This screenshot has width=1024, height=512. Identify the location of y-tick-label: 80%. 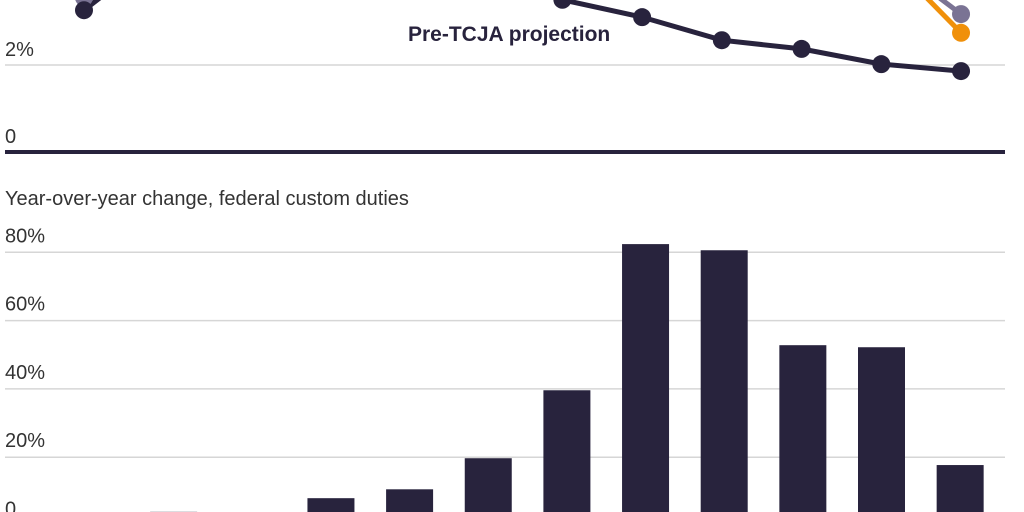
(25, 236).